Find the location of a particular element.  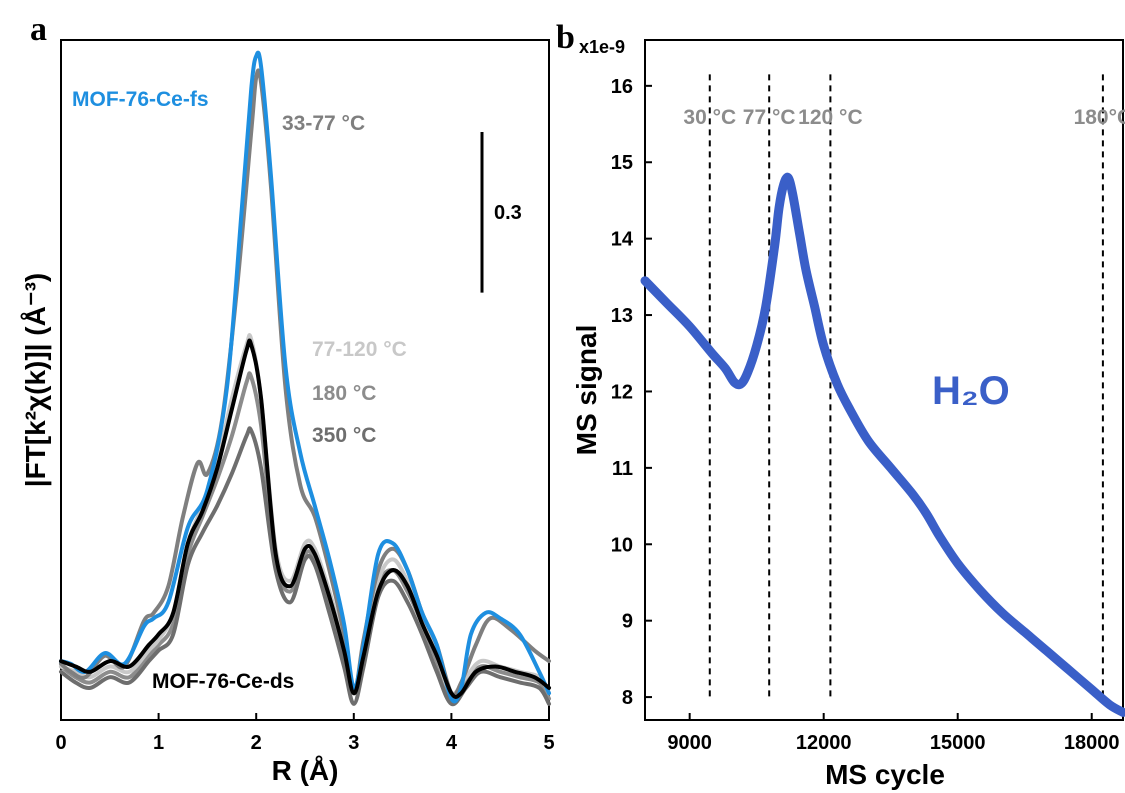

x-tick-label: 18000 is located at coordinates (1092, 743).